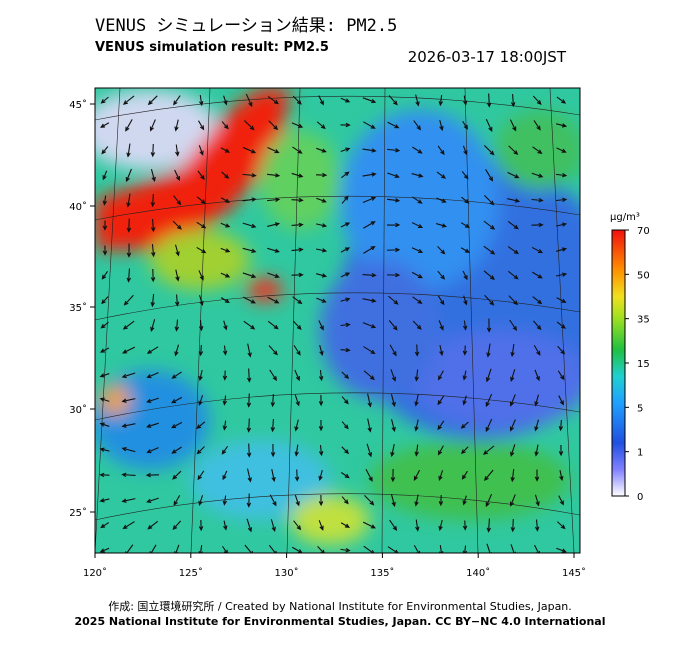 Image resolution: width=700 pixels, height=653 pixels. What do you see at coordinates (78, 410) in the screenshot?
I see `lat-label: 30˚` at bounding box center [78, 410].